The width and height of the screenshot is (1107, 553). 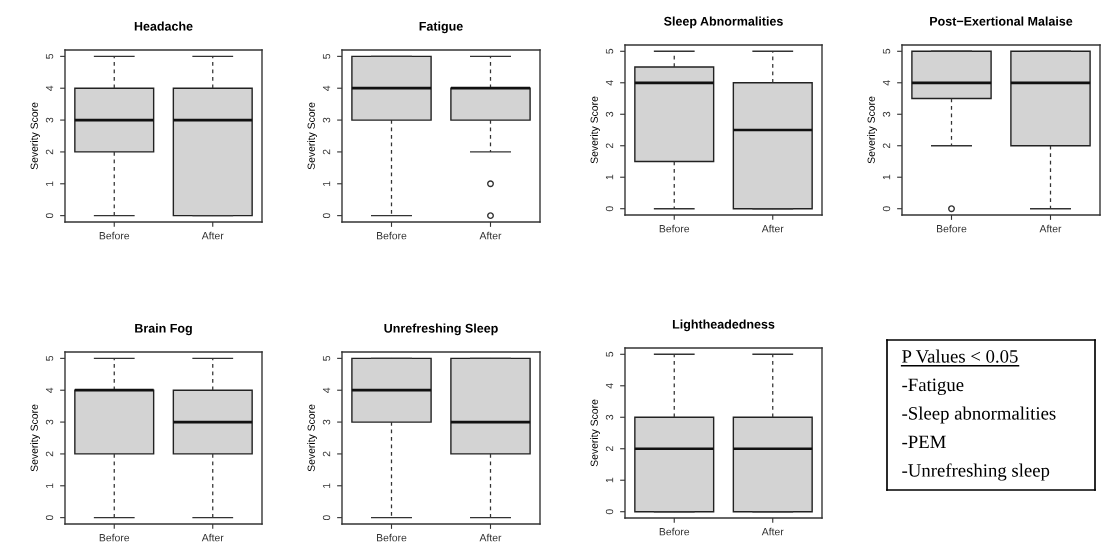 I want to click on chart-title: Fatigue, so click(x=441, y=27).